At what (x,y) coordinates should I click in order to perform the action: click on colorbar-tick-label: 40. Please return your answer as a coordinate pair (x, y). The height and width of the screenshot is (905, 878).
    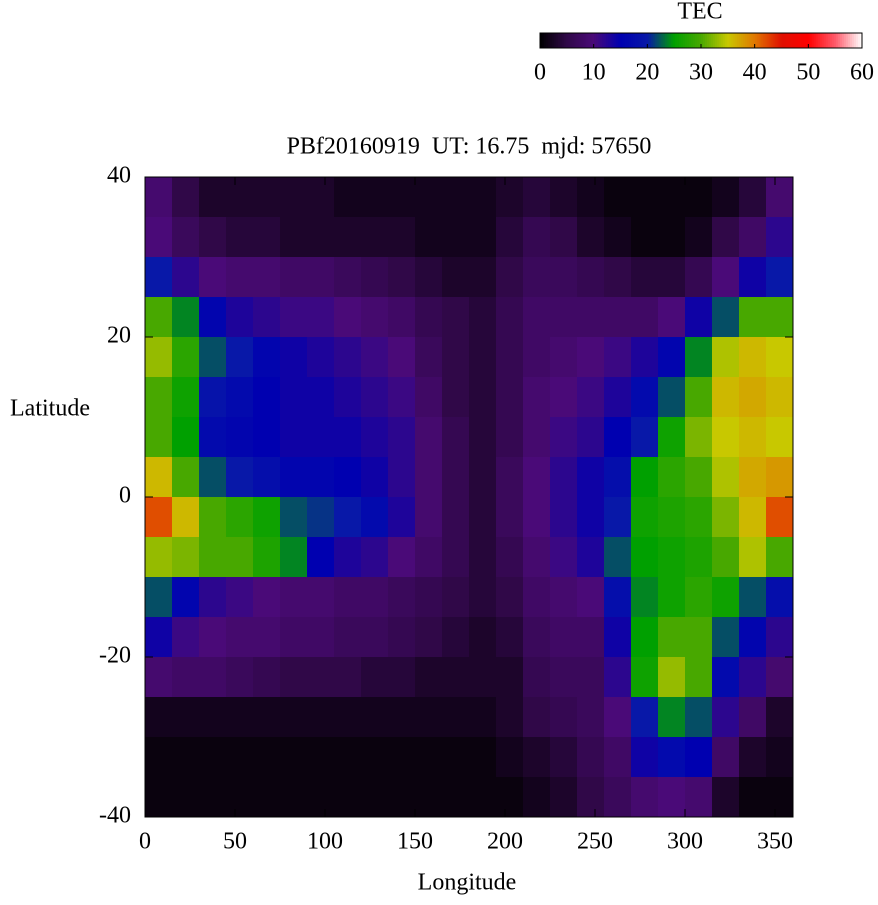
    Looking at the image, I should click on (755, 73).